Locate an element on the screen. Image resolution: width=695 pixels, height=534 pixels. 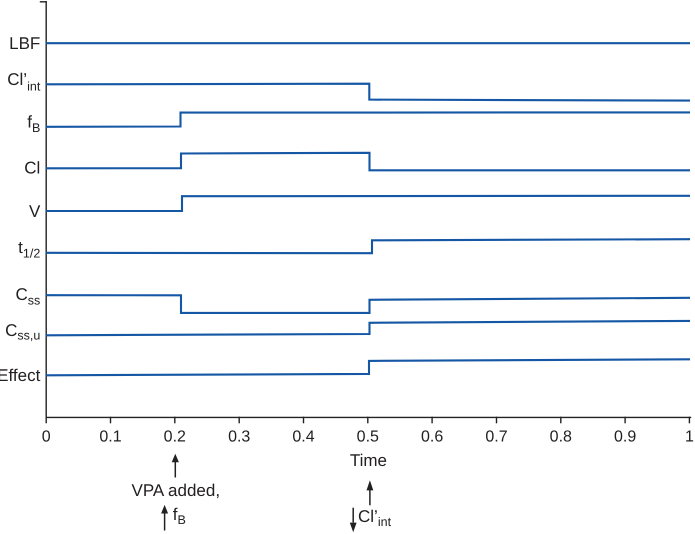
svg-text: 0.3 is located at coordinates (239, 436).